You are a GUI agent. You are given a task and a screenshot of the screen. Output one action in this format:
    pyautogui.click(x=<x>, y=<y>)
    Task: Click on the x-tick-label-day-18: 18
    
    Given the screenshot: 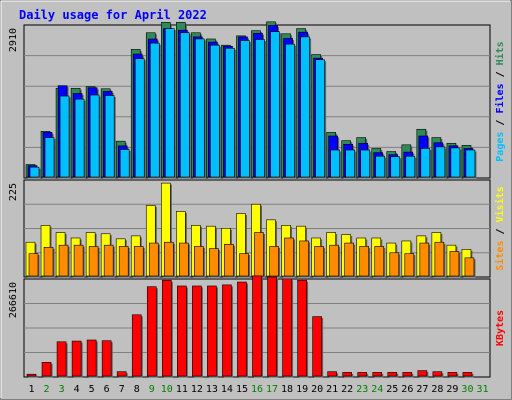 What is the action you would take?
    pyautogui.click(x=287, y=389)
    